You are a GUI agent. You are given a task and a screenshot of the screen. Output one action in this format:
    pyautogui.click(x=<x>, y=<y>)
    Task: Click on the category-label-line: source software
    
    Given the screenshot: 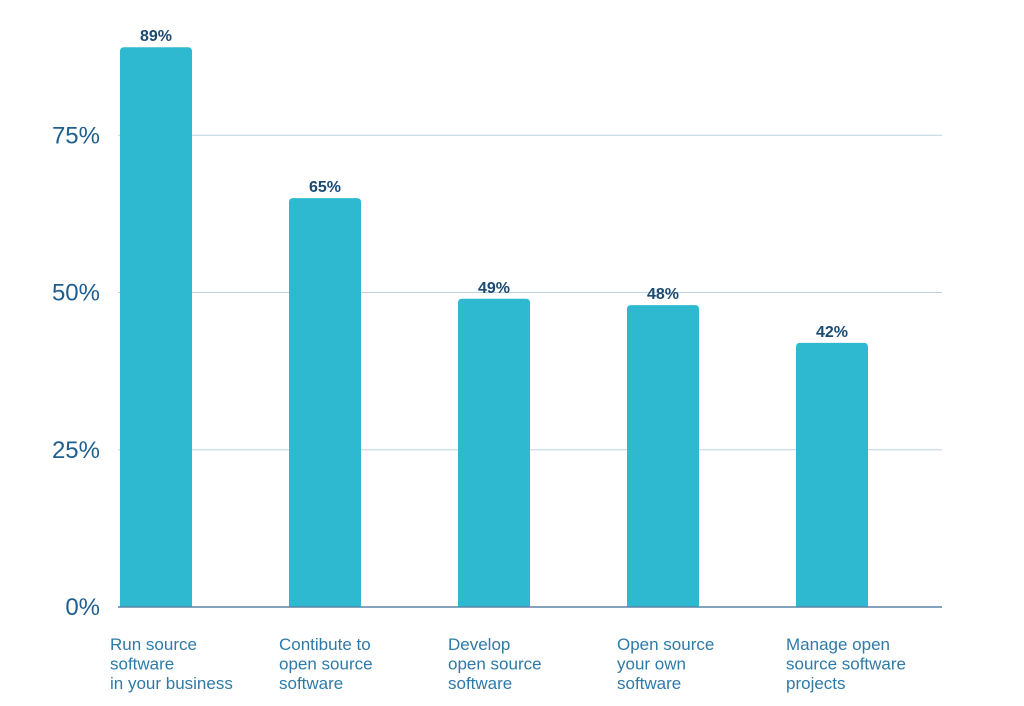 What is the action you would take?
    pyautogui.click(x=846, y=664)
    